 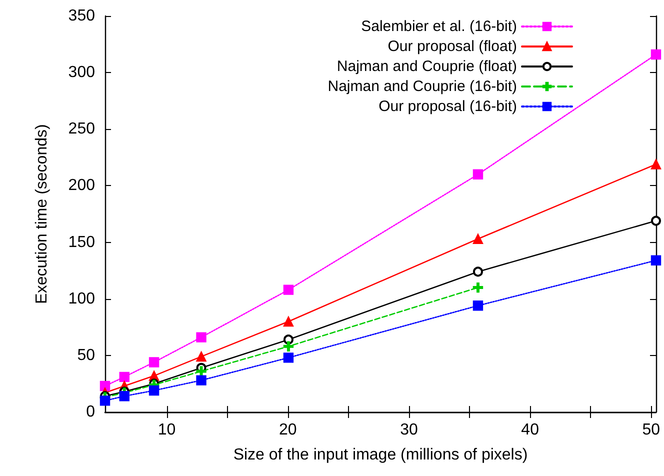 What do you see at coordinates (167, 430) in the screenshot?
I see `x-tick-label: 10` at bounding box center [167, 430].